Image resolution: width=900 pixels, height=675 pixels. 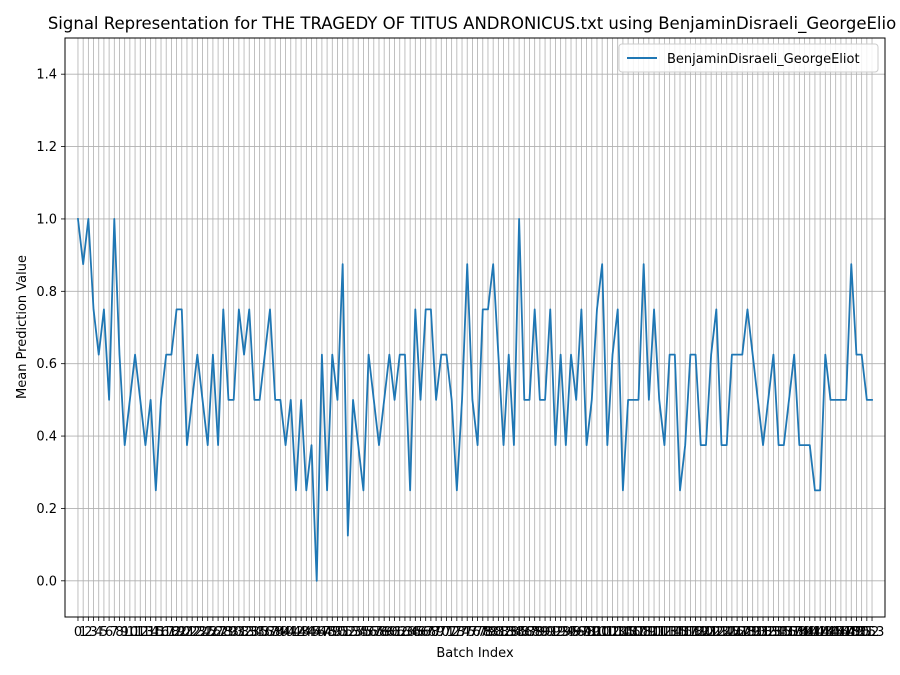 What do you see at coordinates (114, 632) in the screenshot?
I see `x-tick-label: 7` at bounding box center [114, 632].